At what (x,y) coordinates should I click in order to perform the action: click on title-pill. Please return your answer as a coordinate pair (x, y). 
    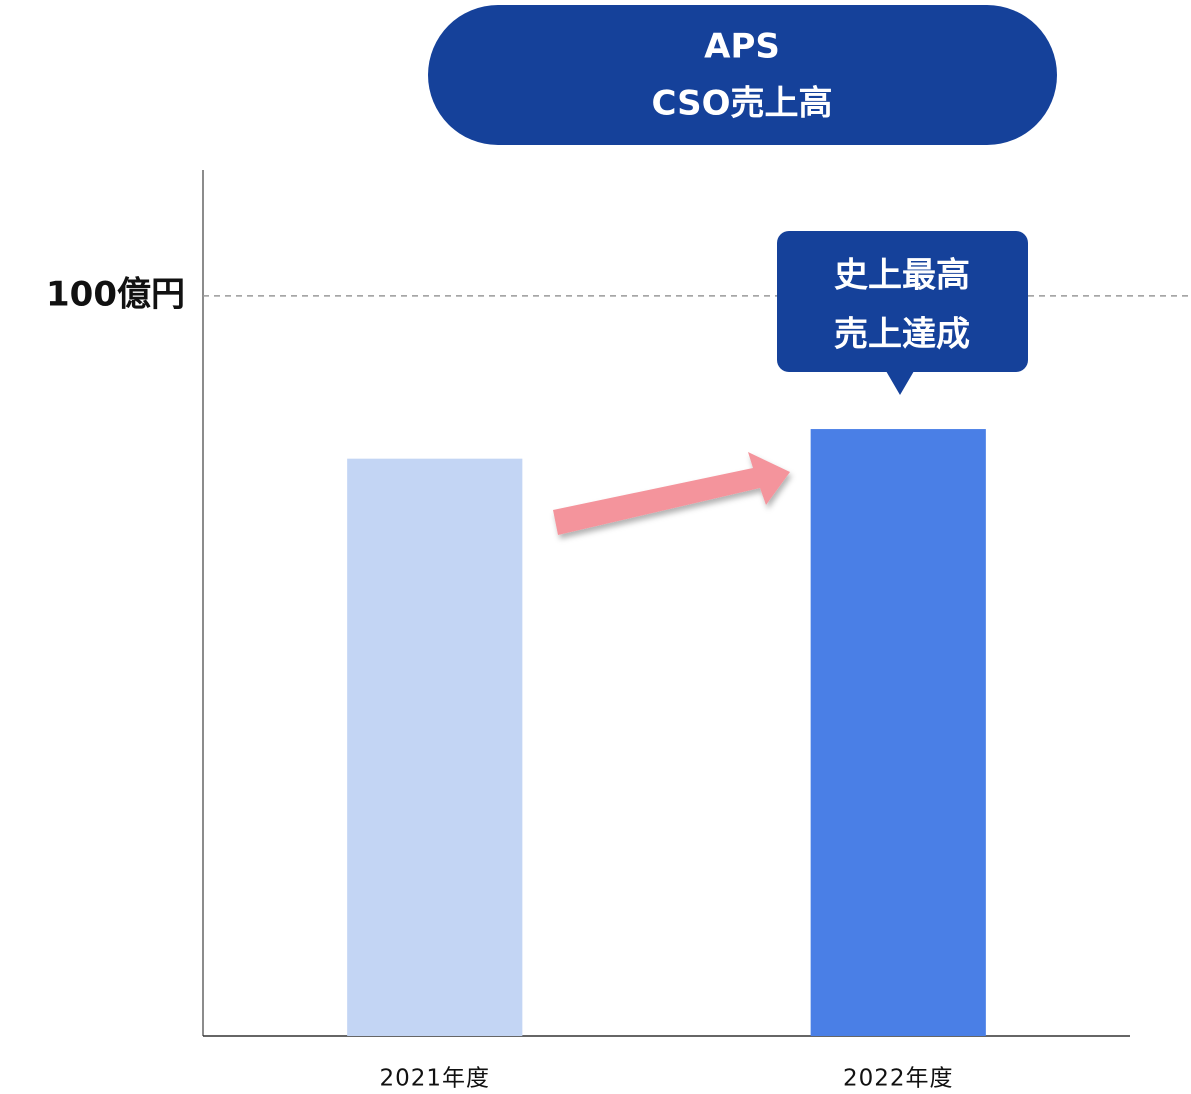
    Looking at the image, I should click on (742, 75).